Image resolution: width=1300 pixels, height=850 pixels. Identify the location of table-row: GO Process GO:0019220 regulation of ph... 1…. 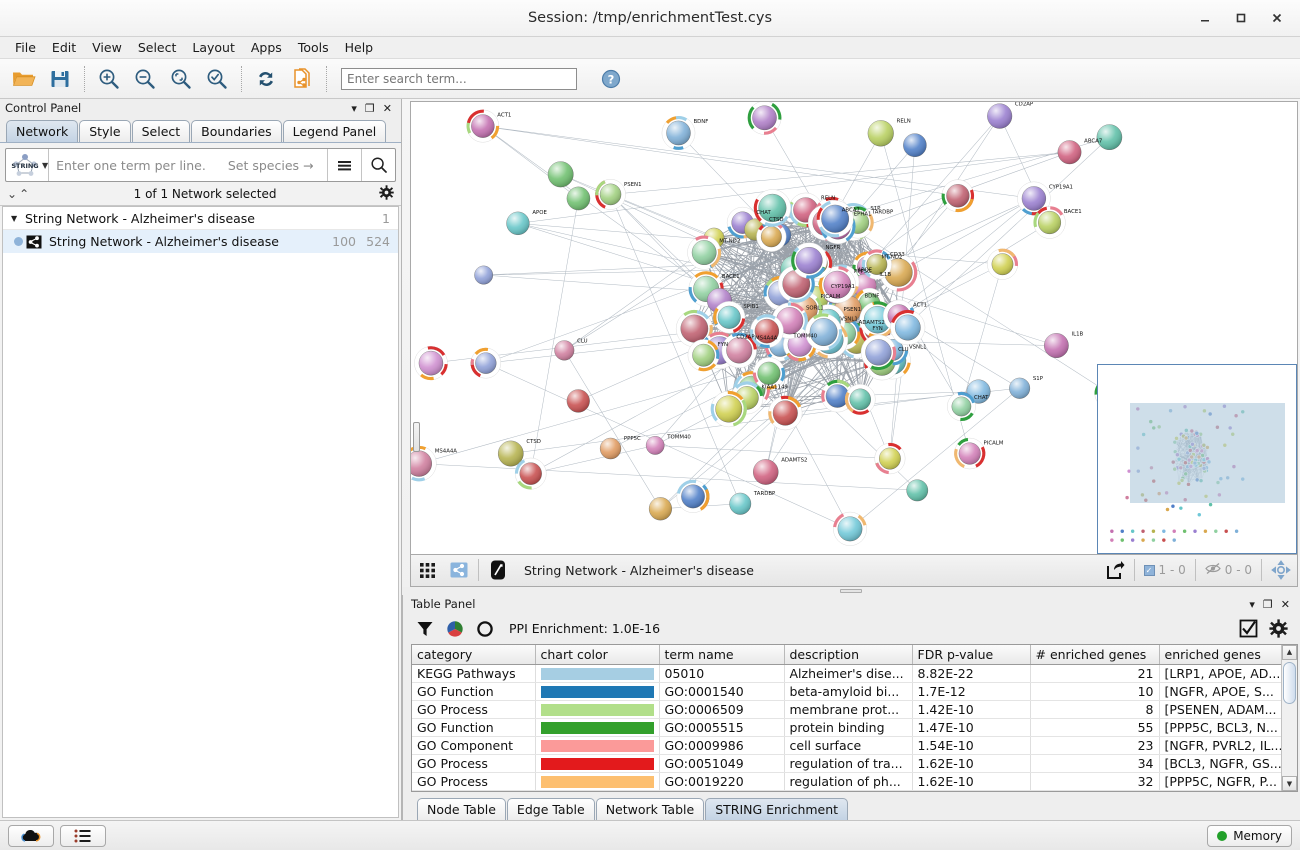
(846, 781).